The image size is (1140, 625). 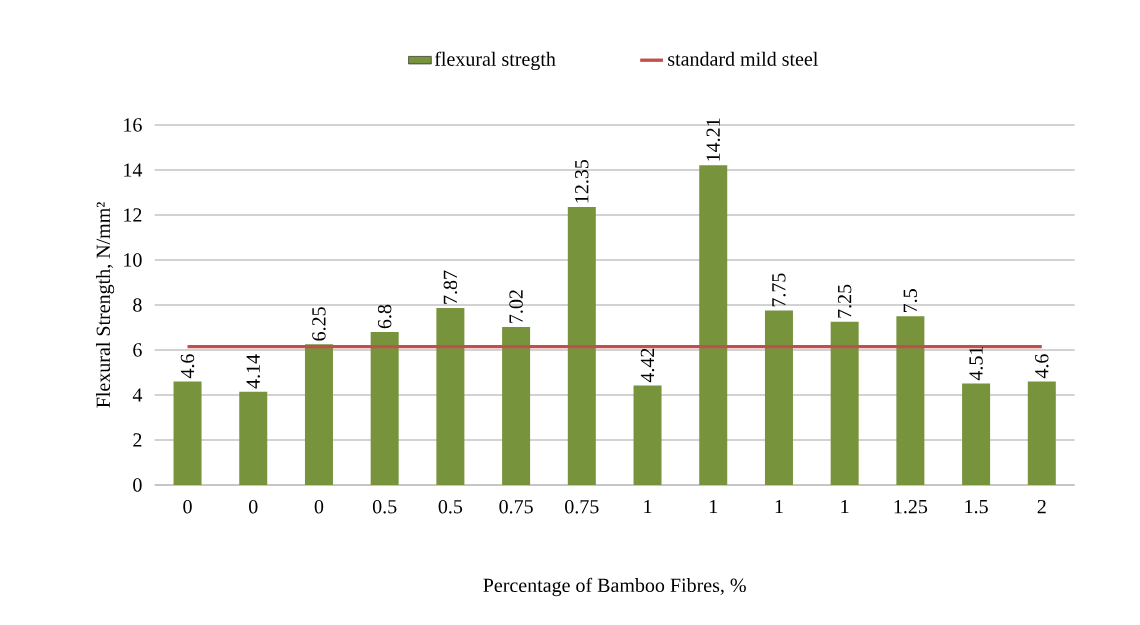 I want to click on y-tick-label: 14, so click(x=133, y=170).